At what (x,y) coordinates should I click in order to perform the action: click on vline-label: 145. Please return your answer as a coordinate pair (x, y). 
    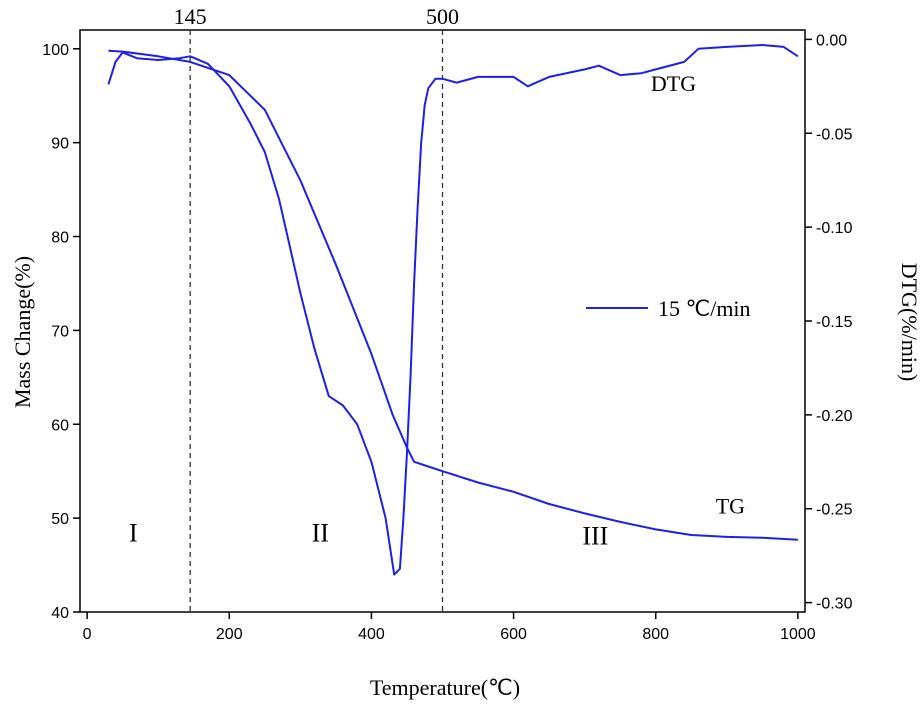
    Looking at the image, I should click on (190, 16).